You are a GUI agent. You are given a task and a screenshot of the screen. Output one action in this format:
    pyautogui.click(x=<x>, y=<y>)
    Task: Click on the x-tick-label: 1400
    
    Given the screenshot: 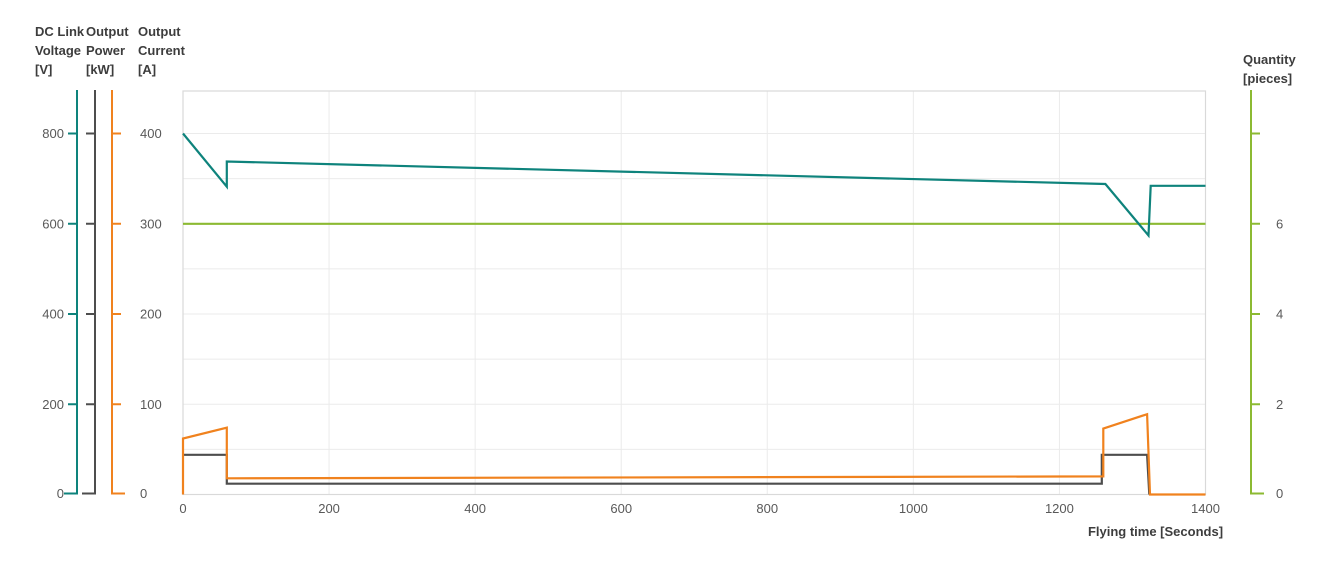 What is the action you would take?
    pyautogui.click(x=1205, y=508)
    